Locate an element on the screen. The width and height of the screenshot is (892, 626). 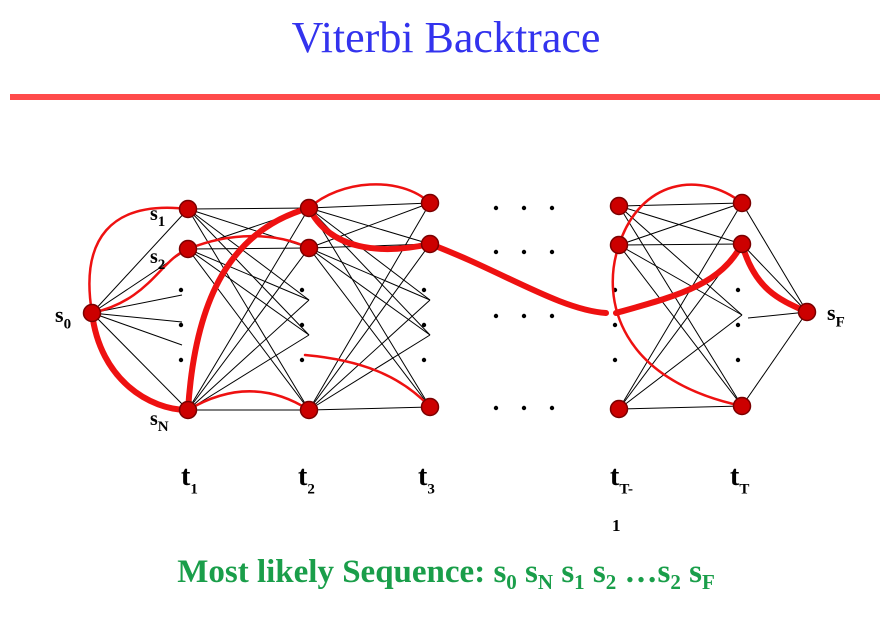
time-label-tT-1: tT- is located at coordinates (621, 479).